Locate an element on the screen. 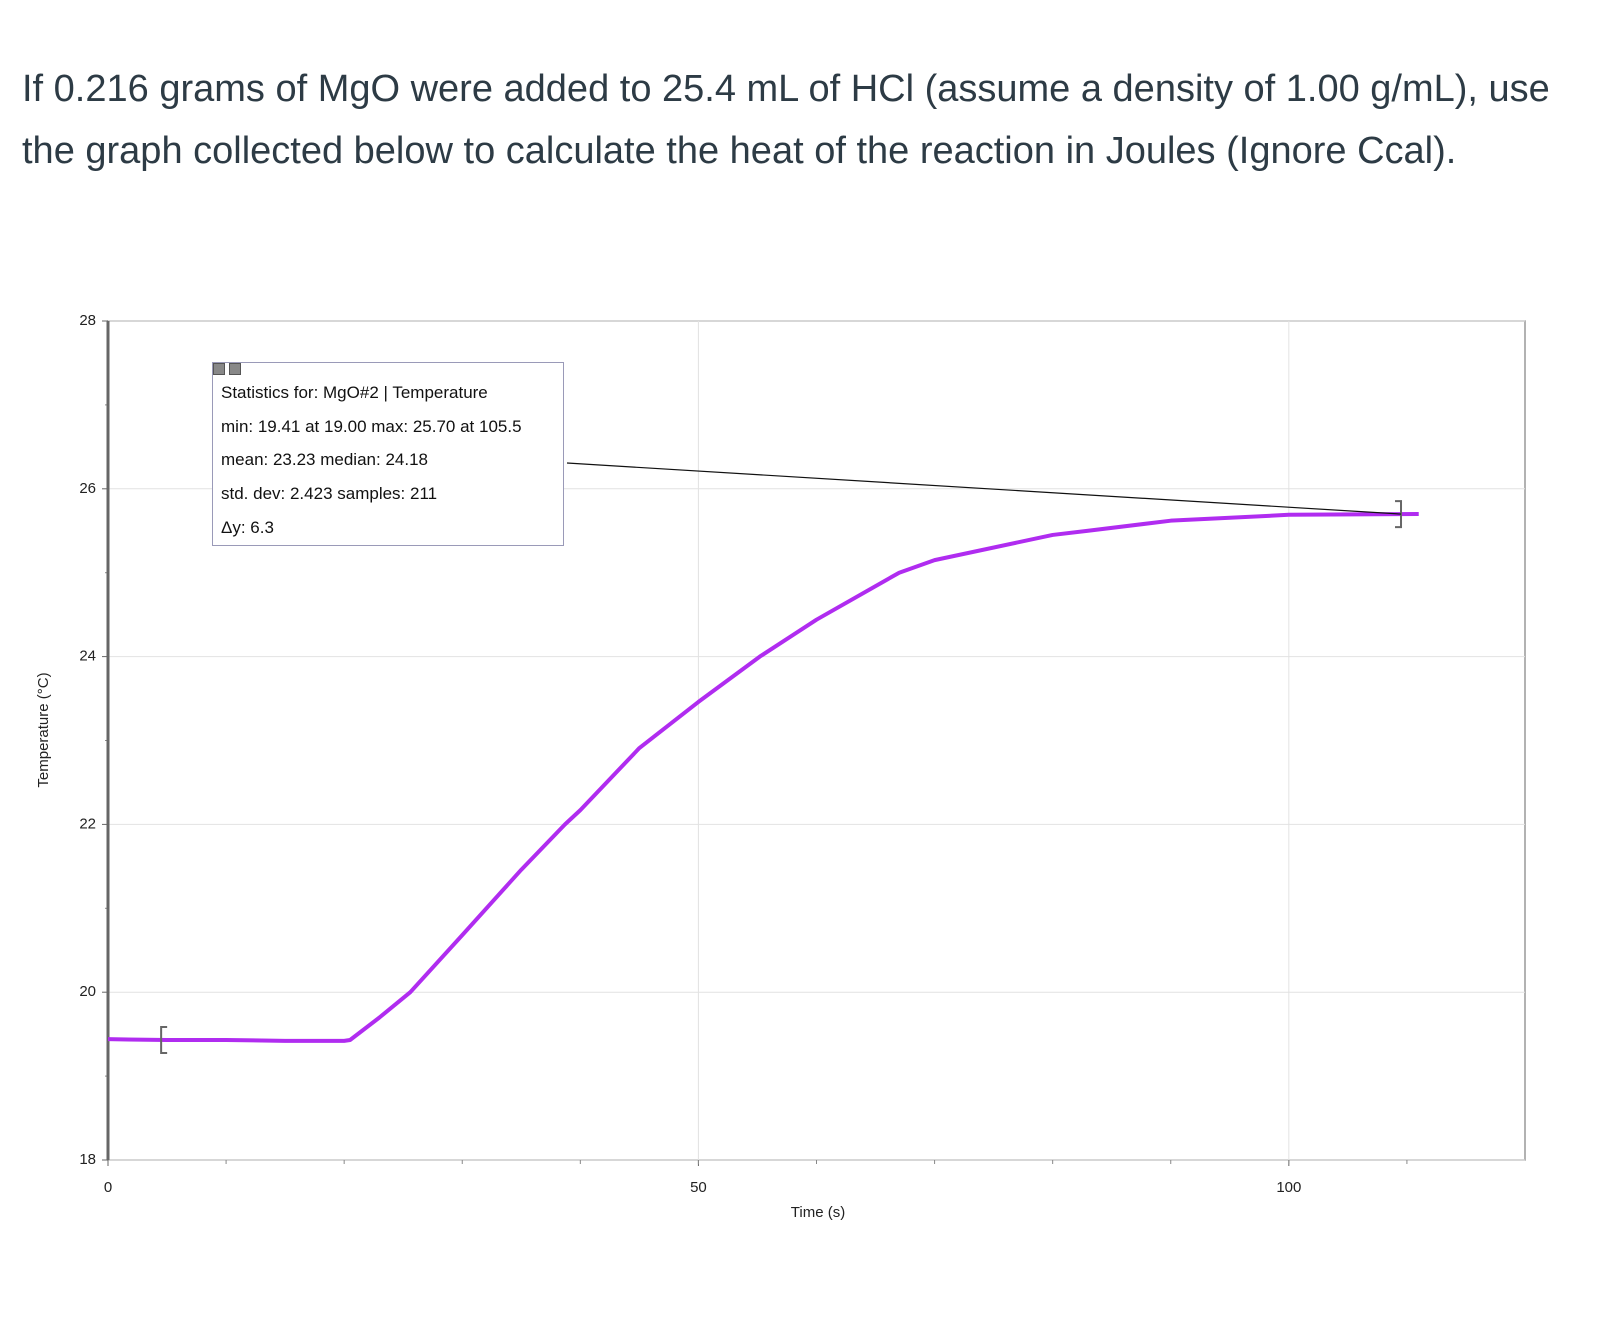 The height and width of the screenshot is (1318, 1622). y-tick-label: 28 is located at coordinates (87, 320).